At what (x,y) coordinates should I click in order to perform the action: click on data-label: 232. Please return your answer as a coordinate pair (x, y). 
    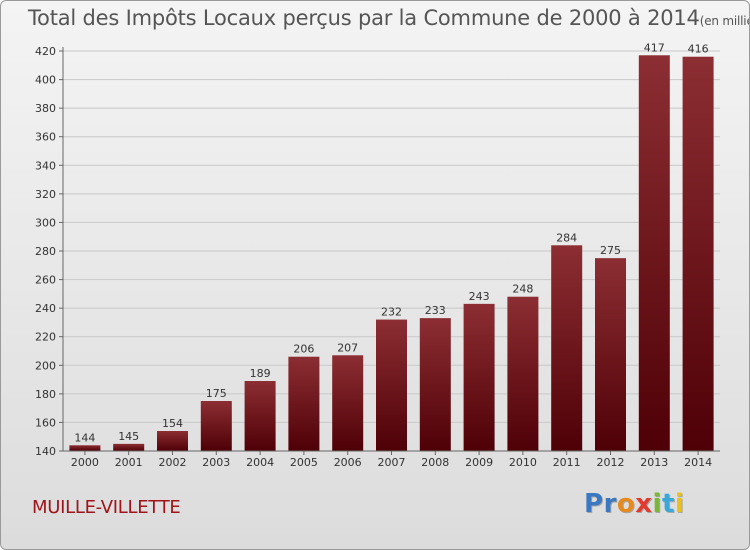
    Looking at the image, I should click on (391, 312).